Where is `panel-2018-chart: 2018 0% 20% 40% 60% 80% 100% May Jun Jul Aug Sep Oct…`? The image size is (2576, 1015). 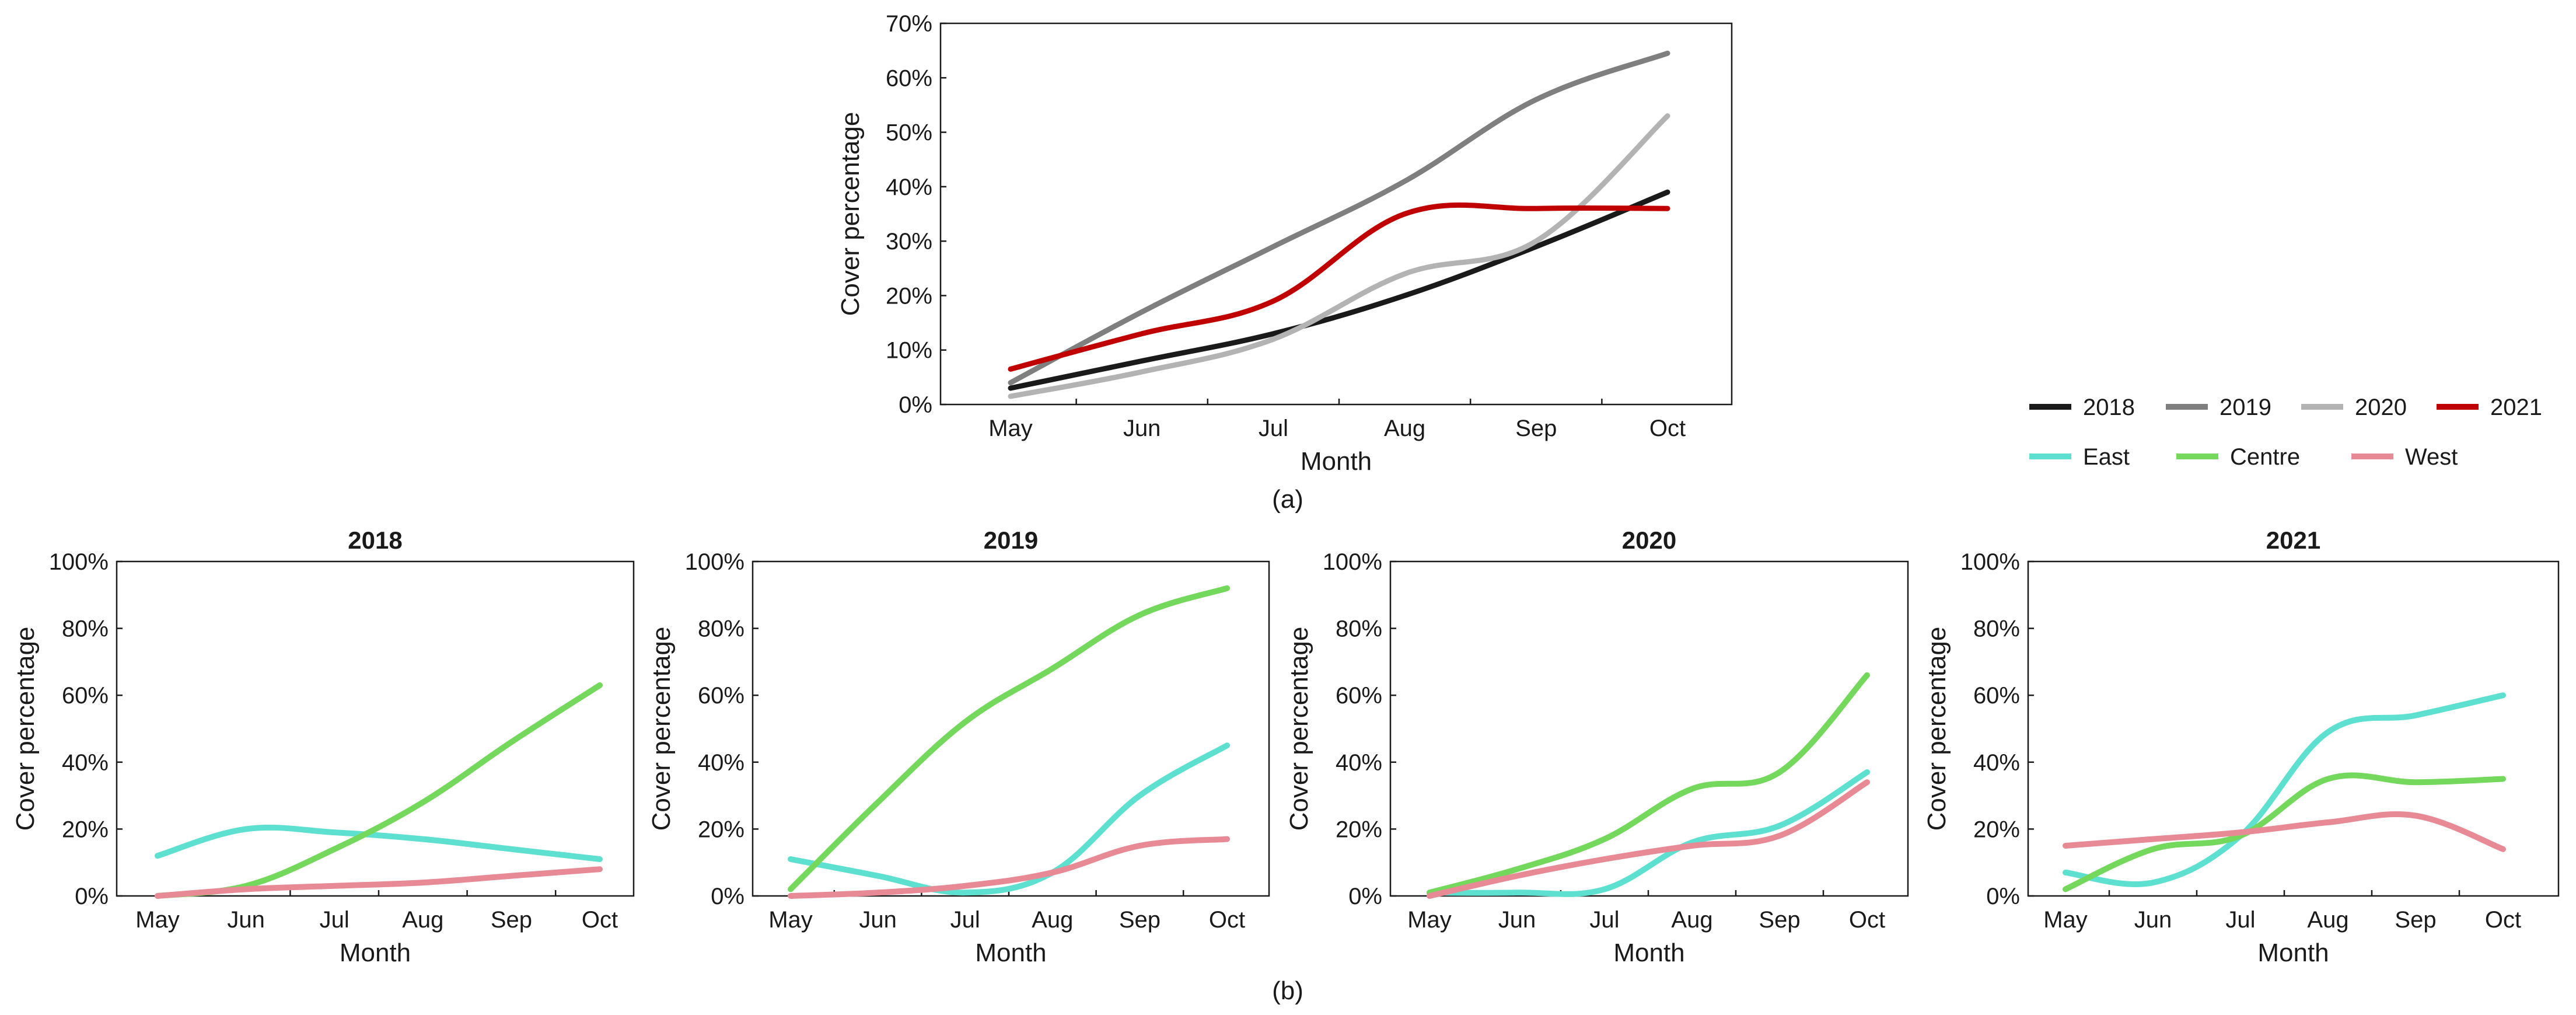
panel-2018-chart: 2018 0% 20% 40% 60% 80% 100% May Jun Jul Aug Sep Oct… is located at coordinates (323, 746).